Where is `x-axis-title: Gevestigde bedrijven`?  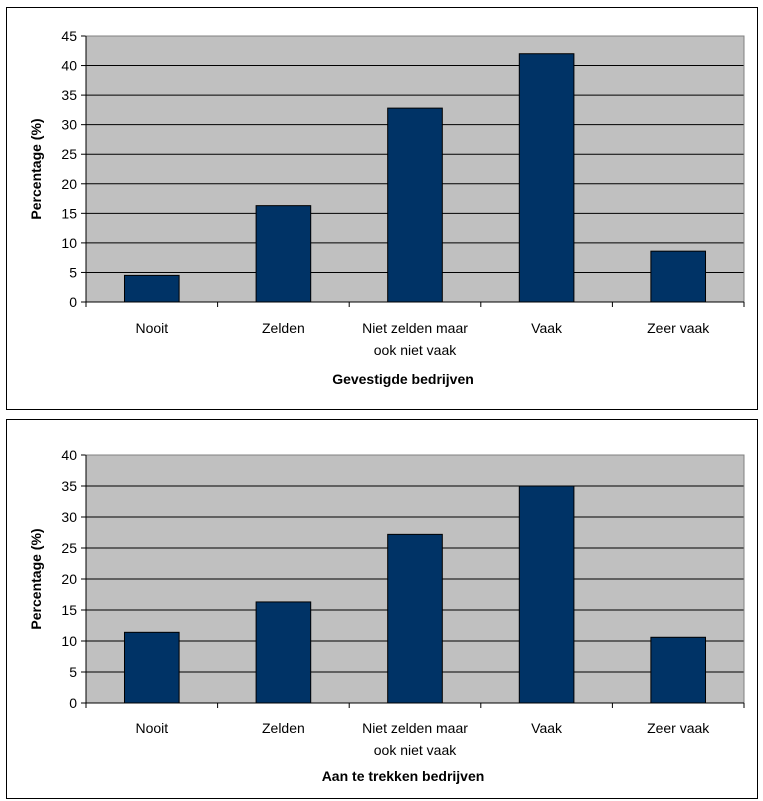 x-axis-title: Gevestigde bedrijven is located at coordinates (403, 379).